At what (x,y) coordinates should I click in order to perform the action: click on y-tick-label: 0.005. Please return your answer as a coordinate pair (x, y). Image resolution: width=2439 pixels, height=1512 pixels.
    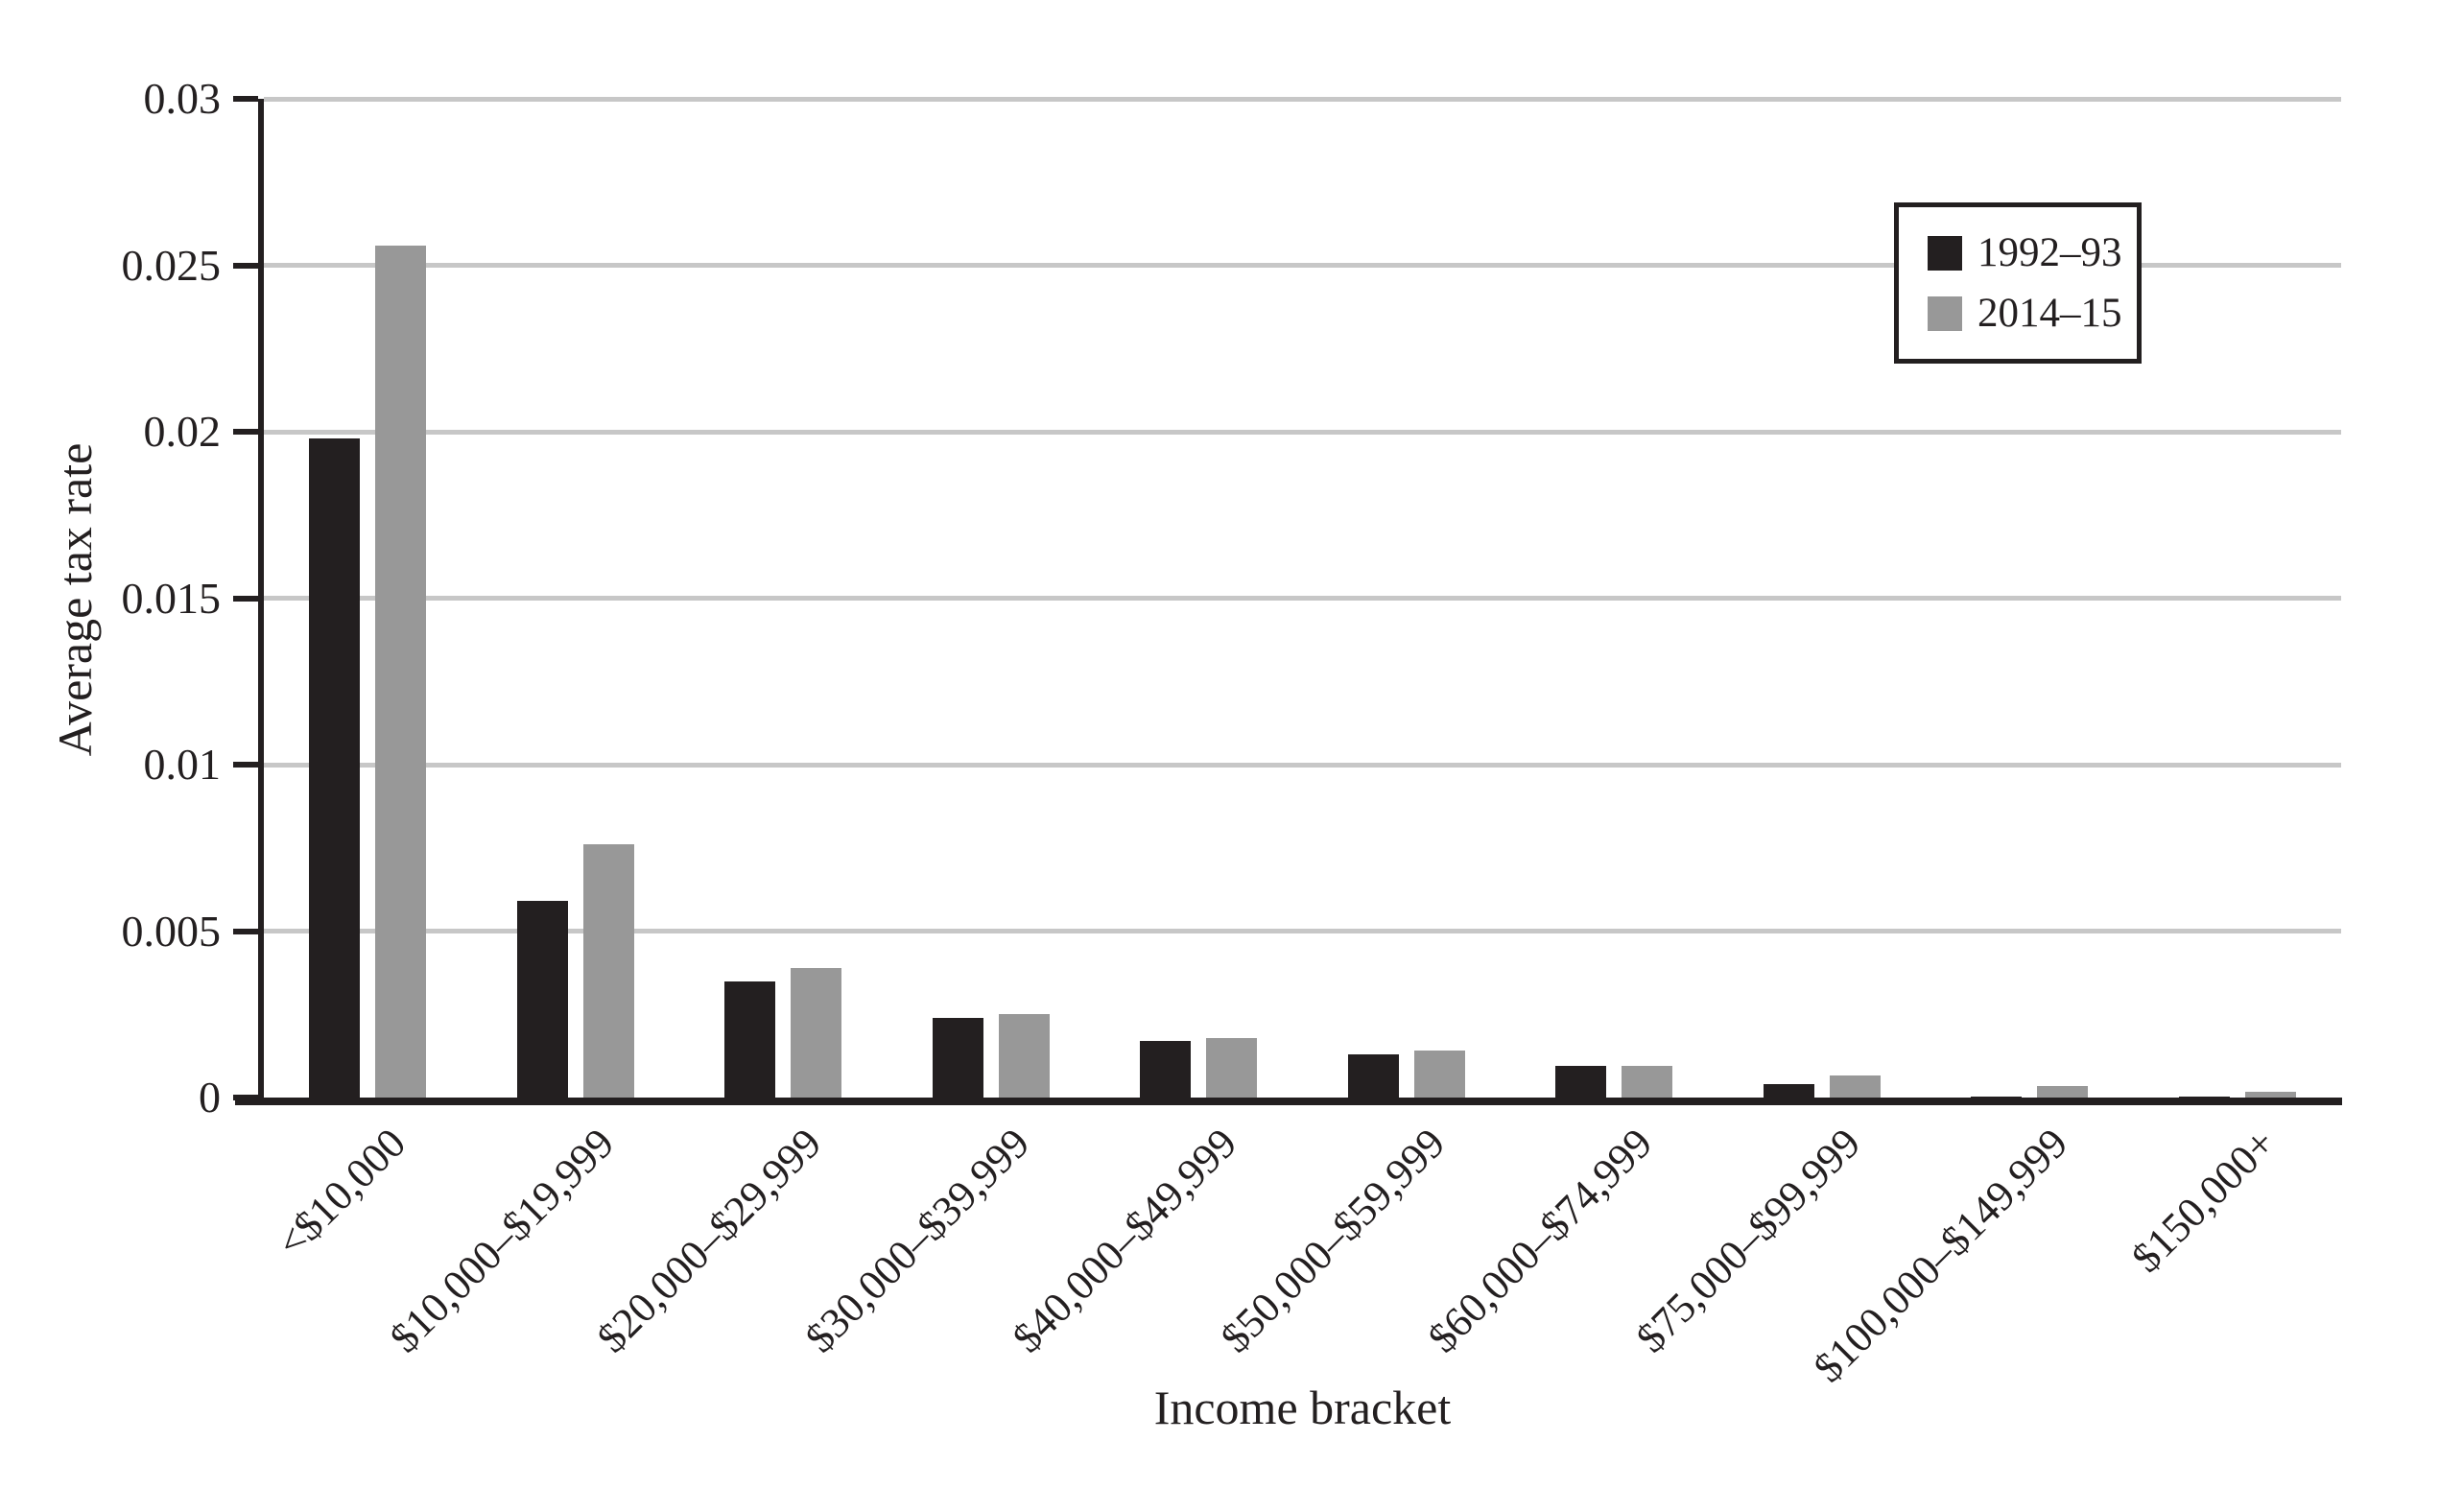
    Looking at the image, I should click on (172, 931).